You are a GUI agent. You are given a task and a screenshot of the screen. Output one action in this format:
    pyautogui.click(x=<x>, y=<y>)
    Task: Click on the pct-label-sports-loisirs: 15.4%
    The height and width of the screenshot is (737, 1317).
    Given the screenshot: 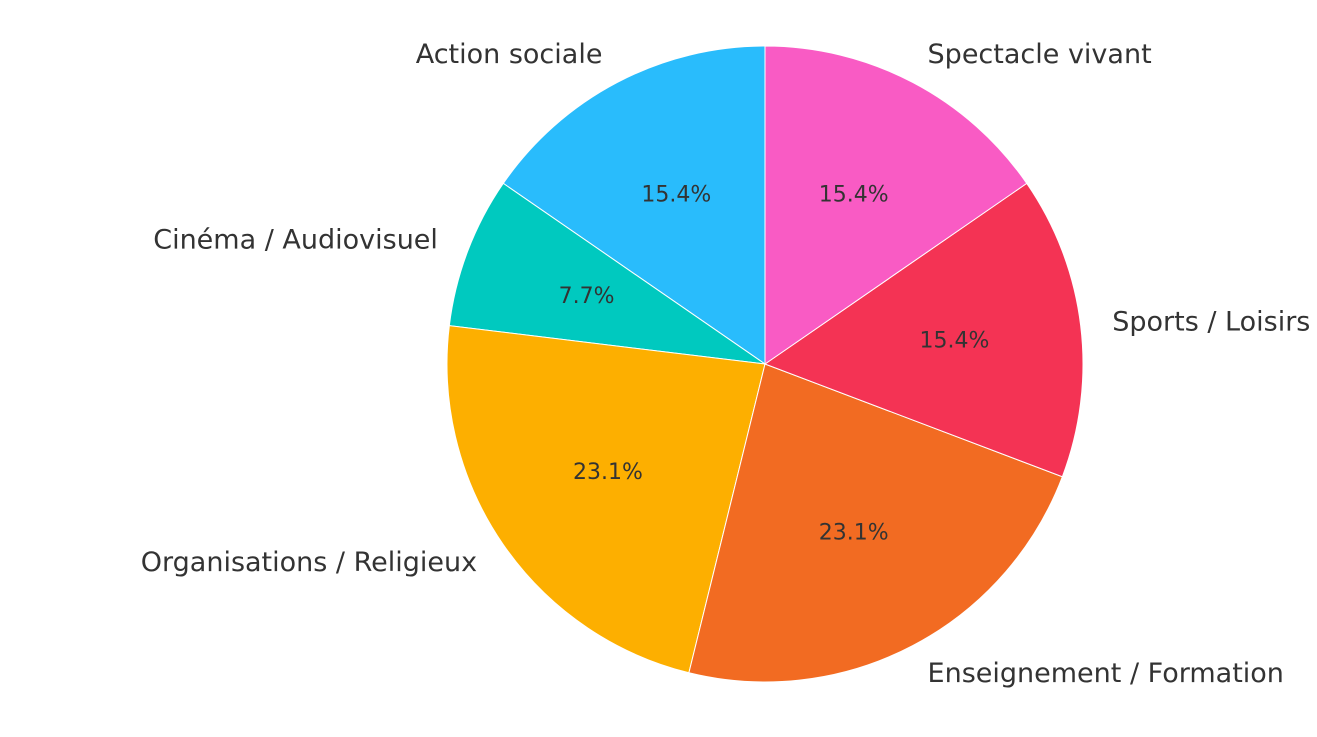 What is the action you would take?
    pyautogui.click(x=954, y=341)
    